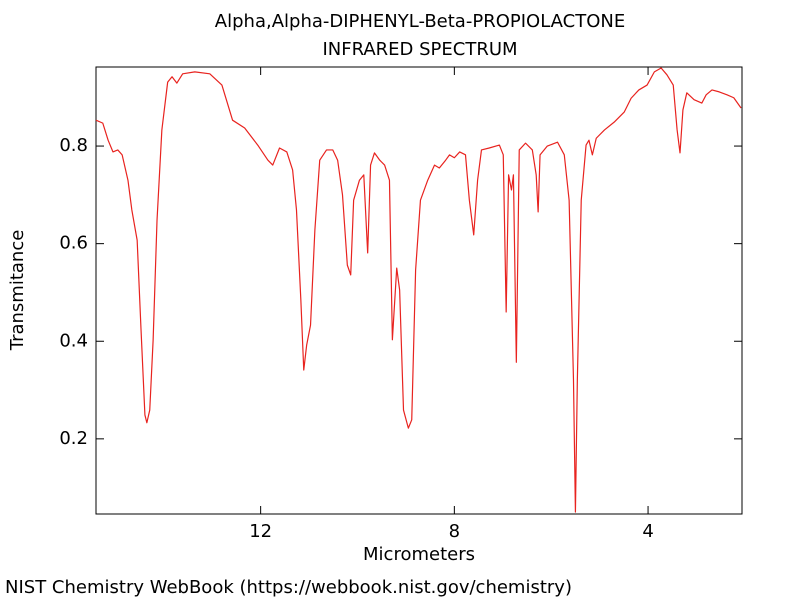 This screenshot has width=800, height=600. Describe the element at coordinates (17, 291) in the screenshot. I see `y-axis-label: Transmitance` at that location.